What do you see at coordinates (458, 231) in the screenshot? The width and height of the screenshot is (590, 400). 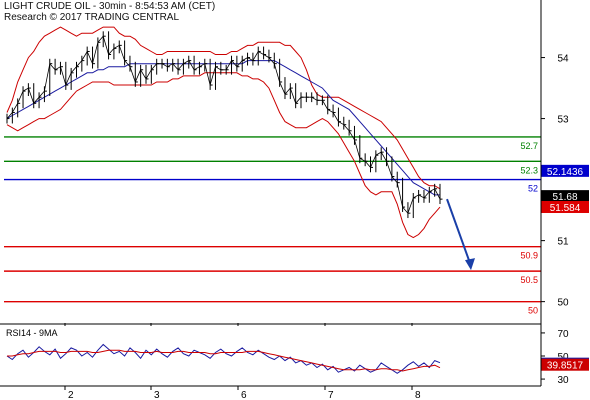 I see `forecast-arrow-shaft` at bounding box center [458, 231].